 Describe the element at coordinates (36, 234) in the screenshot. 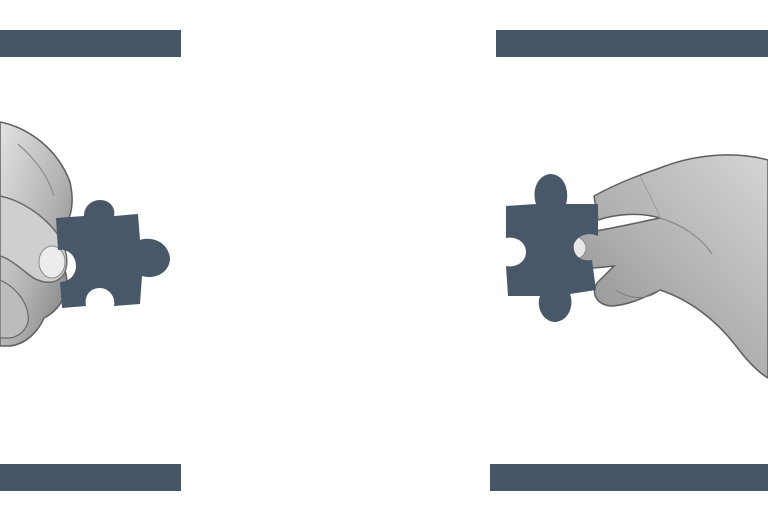

I see `left-hand` at that location.